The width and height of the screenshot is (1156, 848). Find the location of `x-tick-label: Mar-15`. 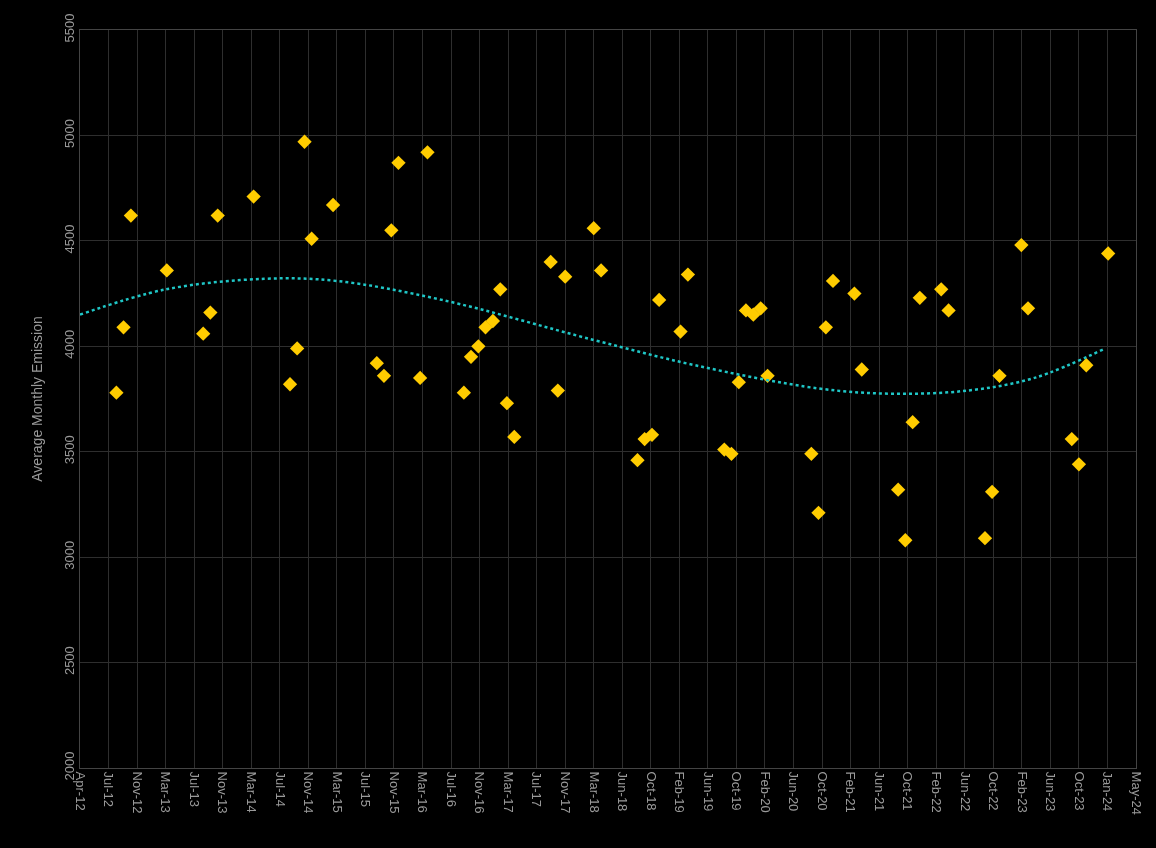

x-tick-label: Mar-15 is located at coordinates (337, 792).